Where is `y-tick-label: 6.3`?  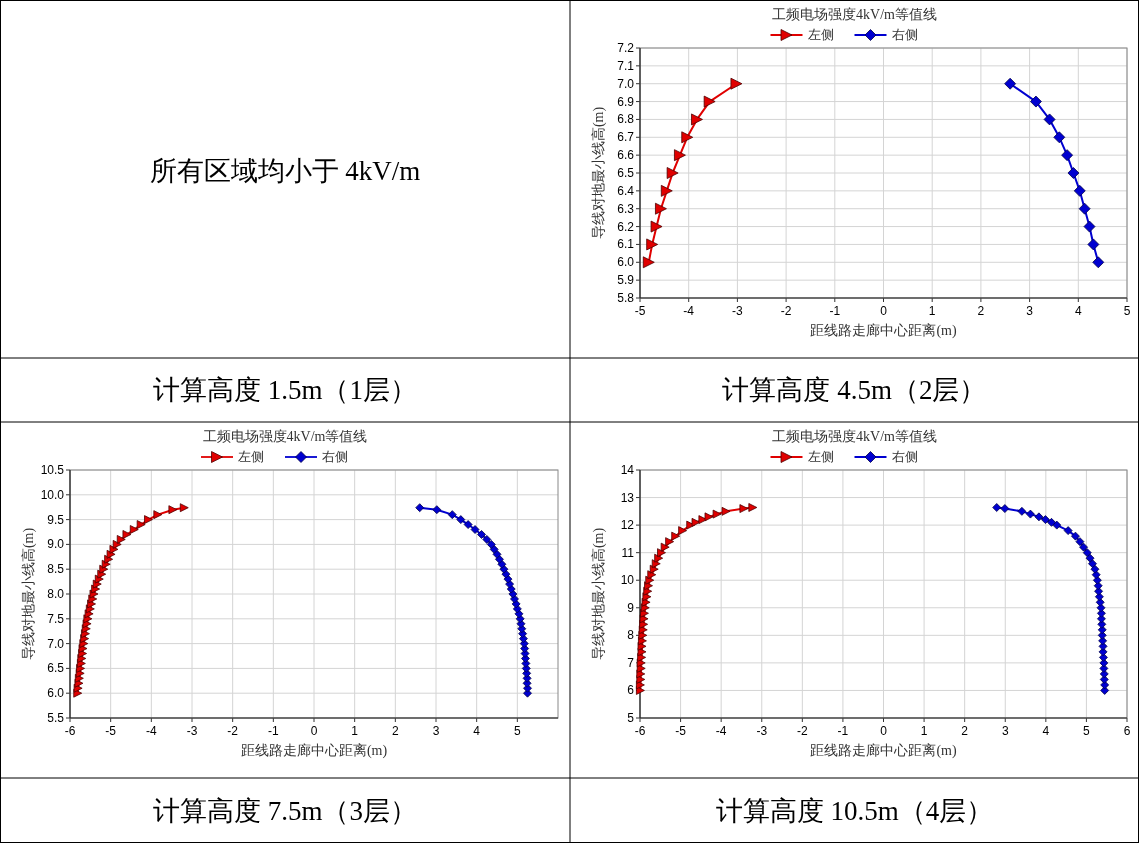
y-tick-label: 6.3 is located at coordinates (626, 208).